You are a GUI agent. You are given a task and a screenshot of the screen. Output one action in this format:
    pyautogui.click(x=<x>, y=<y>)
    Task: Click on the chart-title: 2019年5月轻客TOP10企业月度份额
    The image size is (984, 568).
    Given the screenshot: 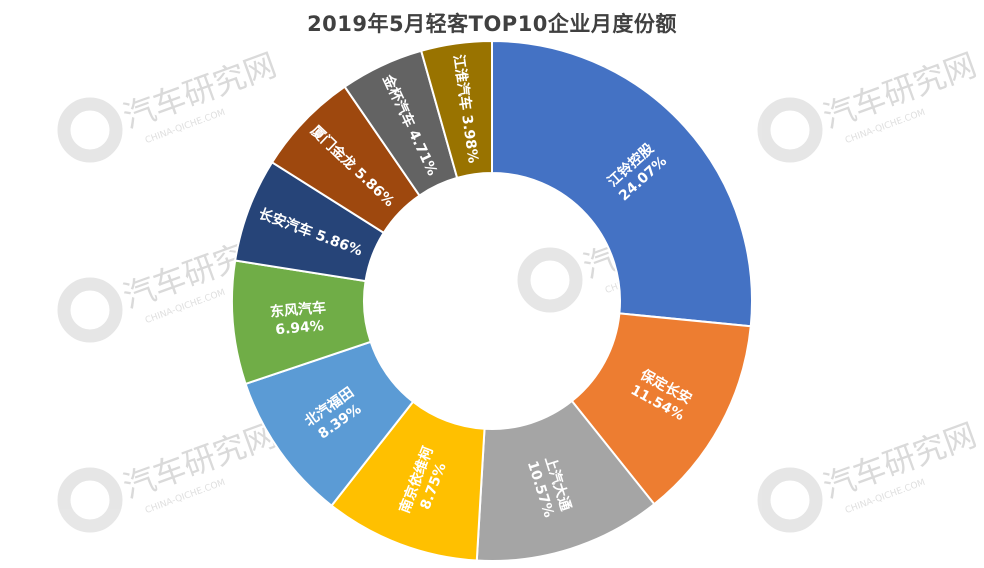 What is the action you would take?
    pyautogui.click(x=492, y=24)
    